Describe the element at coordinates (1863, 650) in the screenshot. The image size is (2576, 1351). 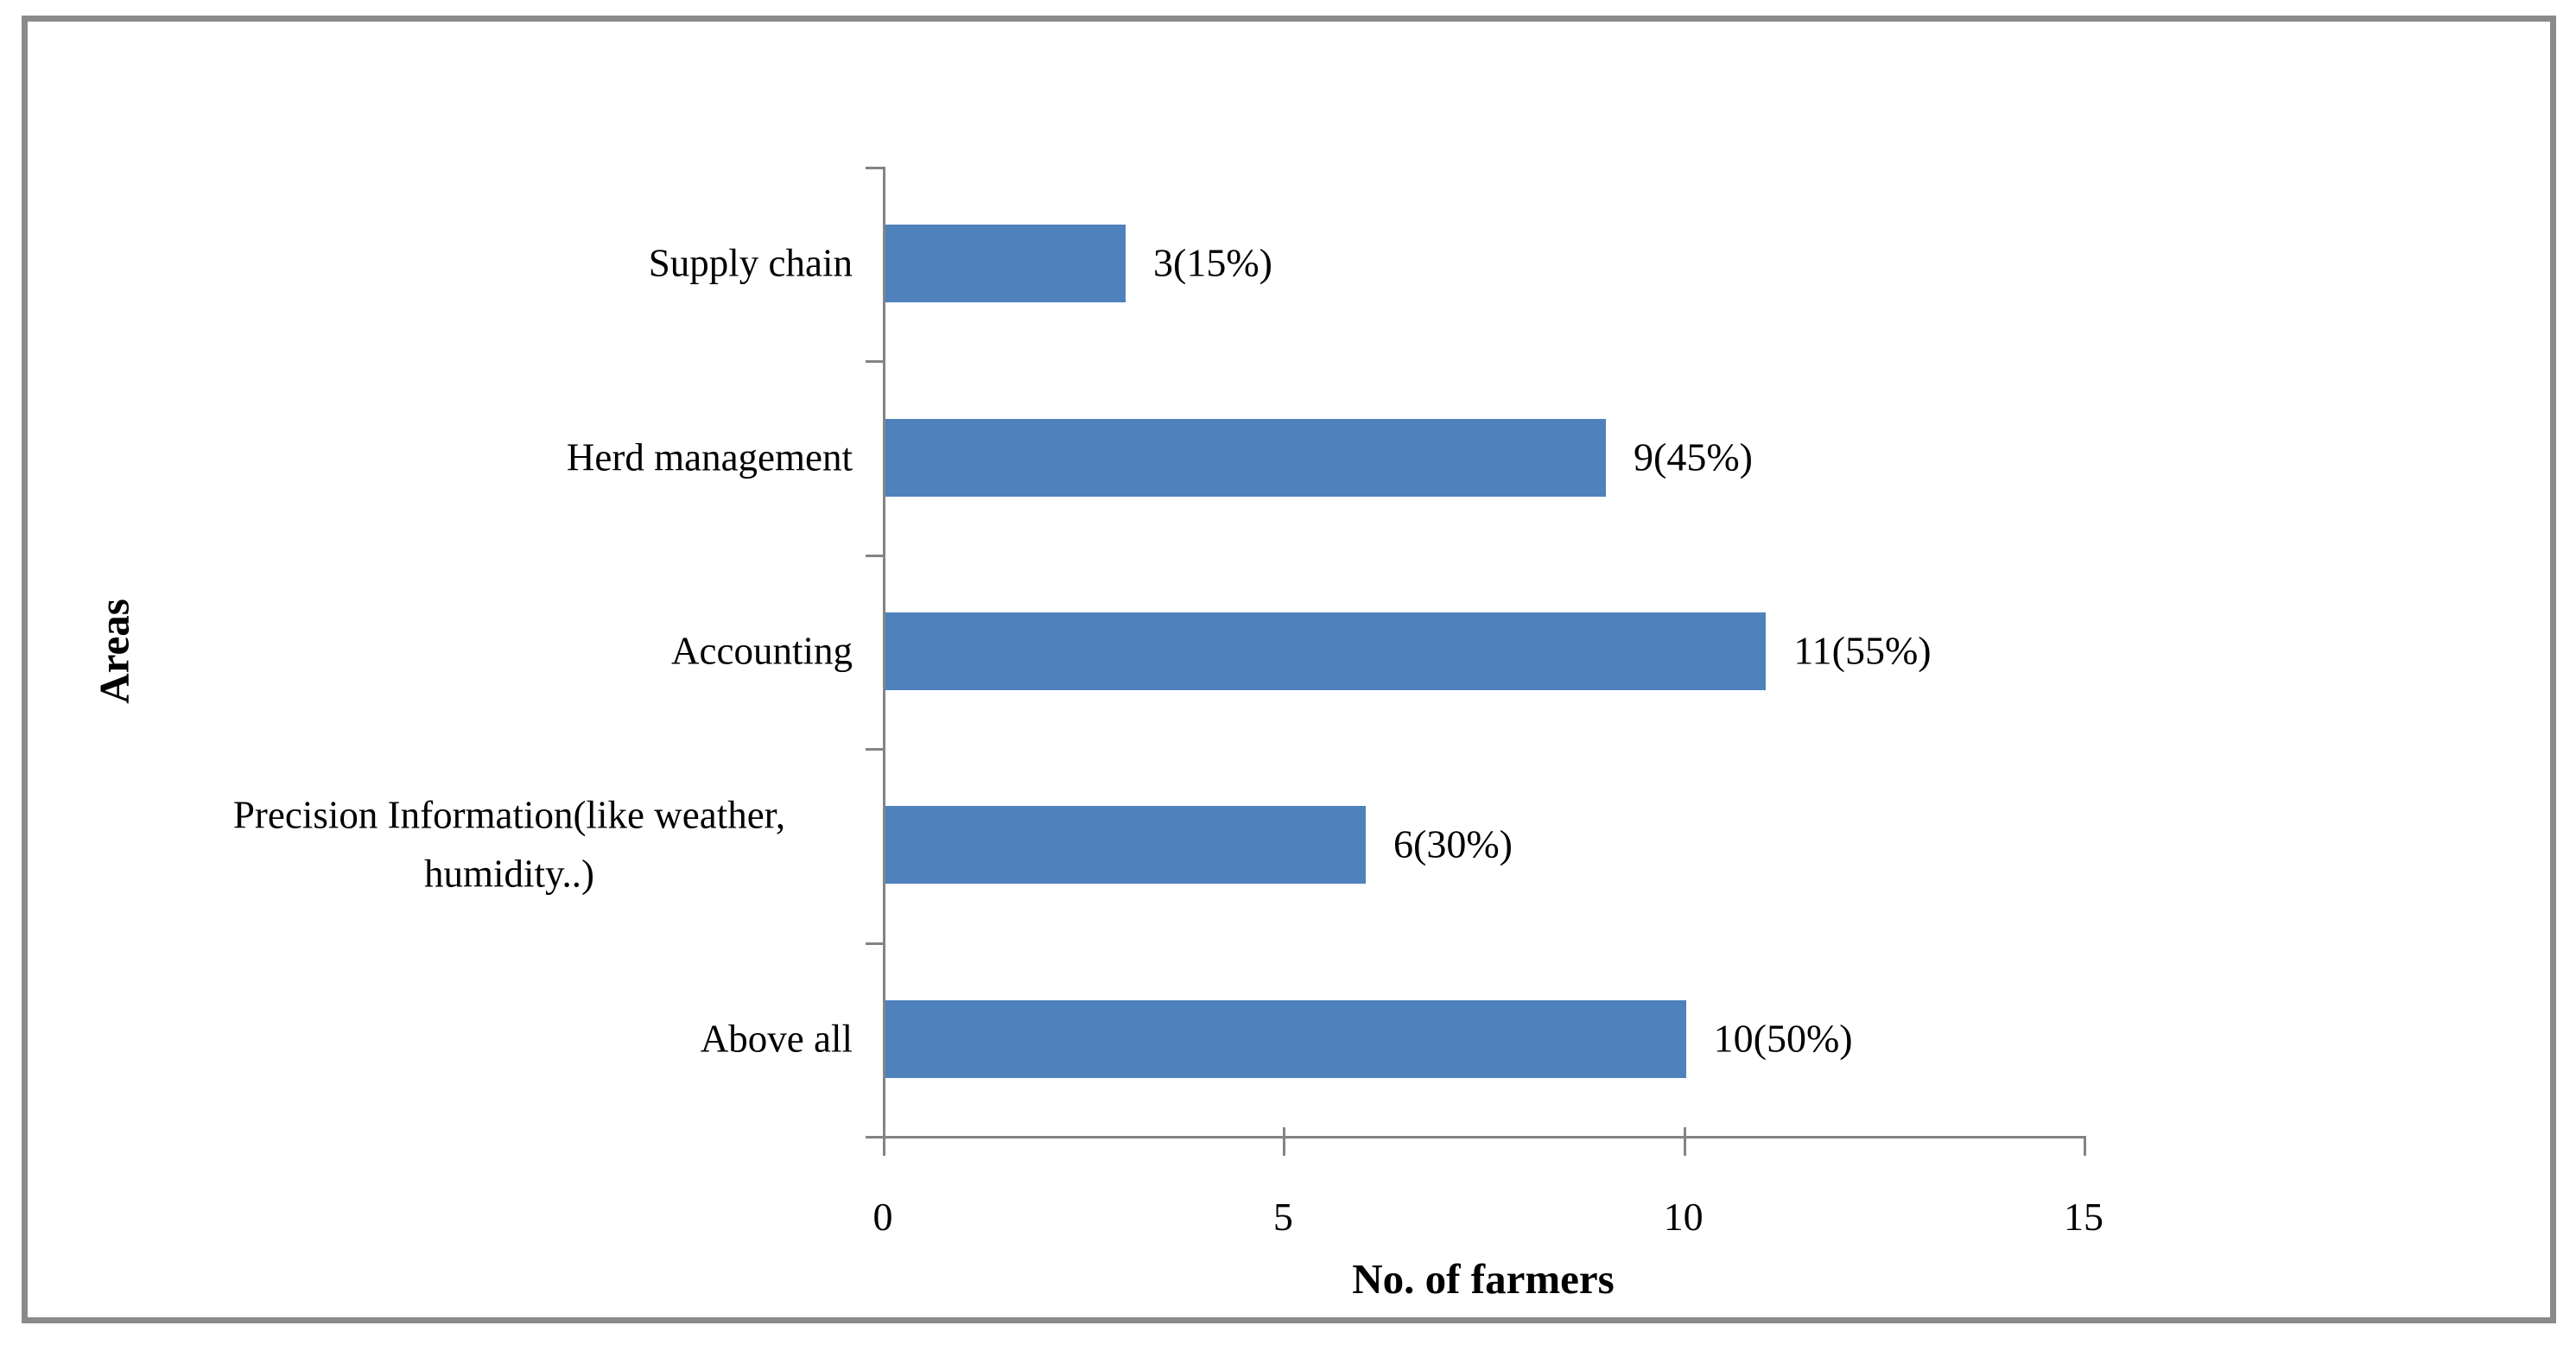
I see `bar-value-label: 11(55%)` at that location.